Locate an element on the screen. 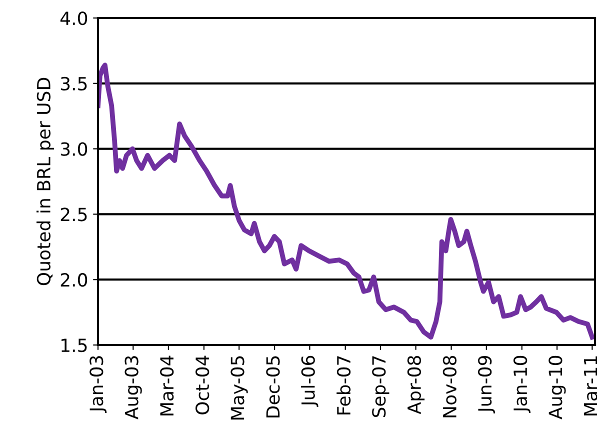 The width and height of the screenshot is (597, 433). x-tick-label: Nov-08 is located at coordinates (449, 387).